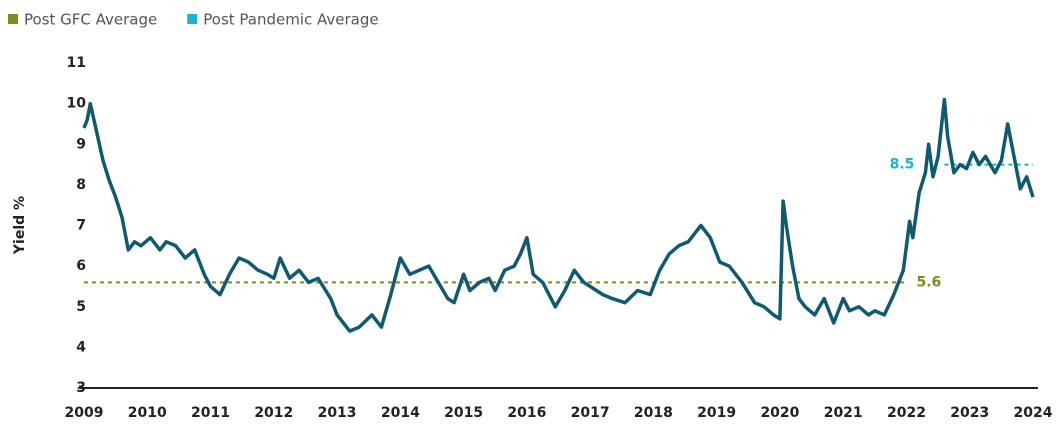 This screenshot has height=429, width=1060. Describe the element at coordinates (273, 413) in the screenshot. I see `x-tick-label: 2012` at that location.